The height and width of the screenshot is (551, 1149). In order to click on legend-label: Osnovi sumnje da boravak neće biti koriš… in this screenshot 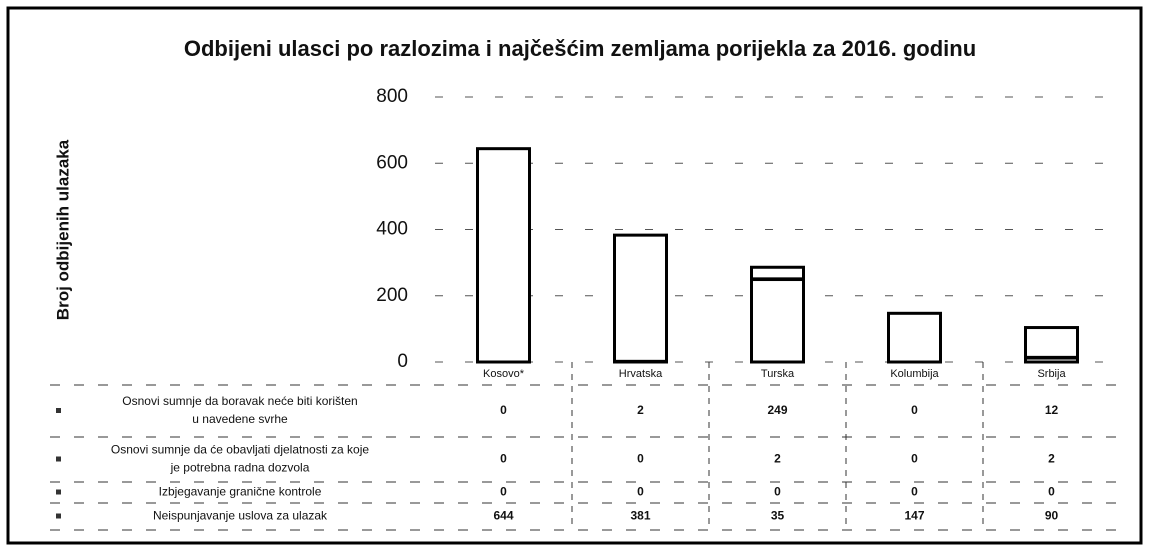, I will do `click(239, 410)`.